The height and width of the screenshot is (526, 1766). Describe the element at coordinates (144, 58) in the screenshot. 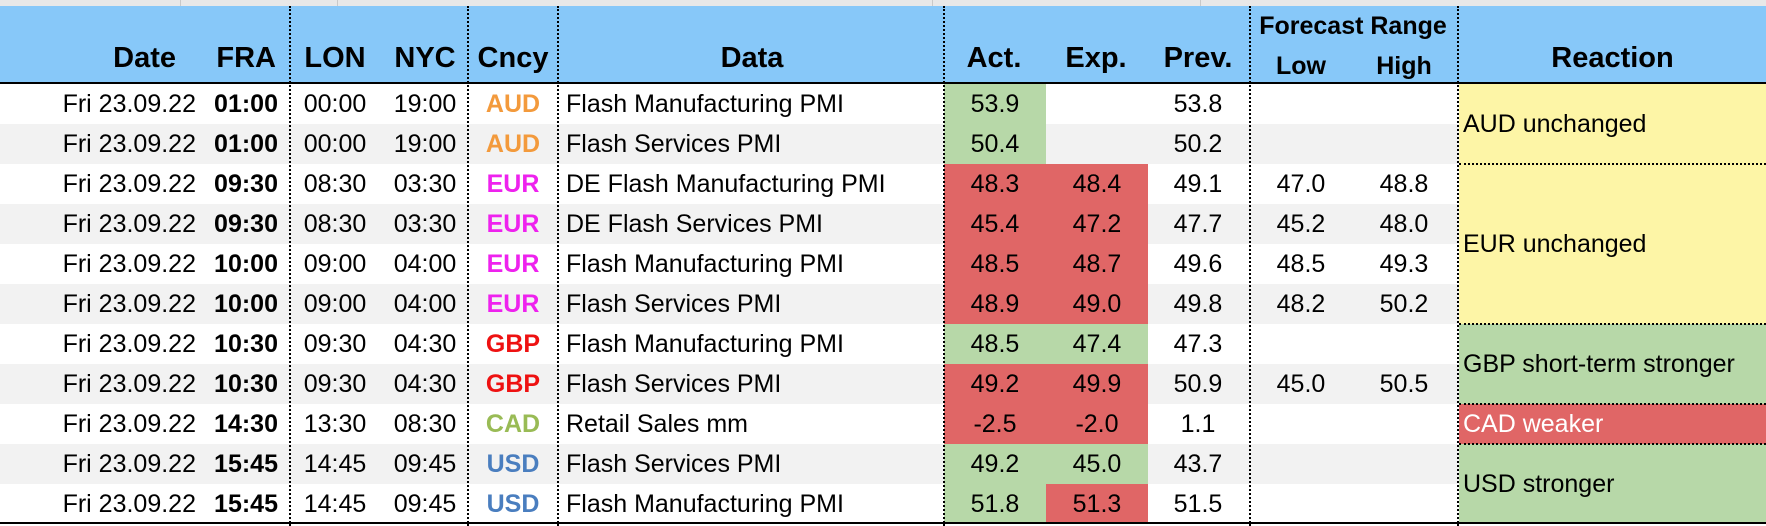

I see `header-date: Date` at that location.